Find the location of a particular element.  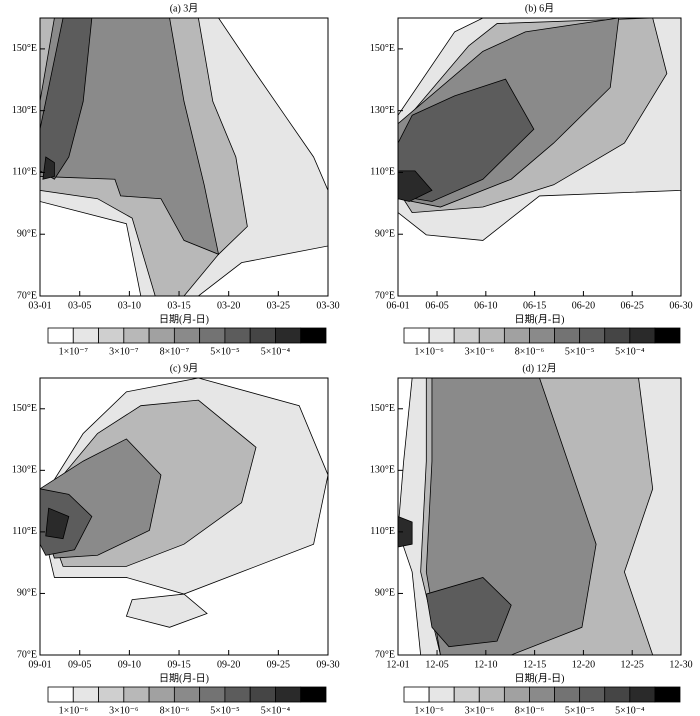

x-tick-label: 12-25 is located at coordinates (632, 664).